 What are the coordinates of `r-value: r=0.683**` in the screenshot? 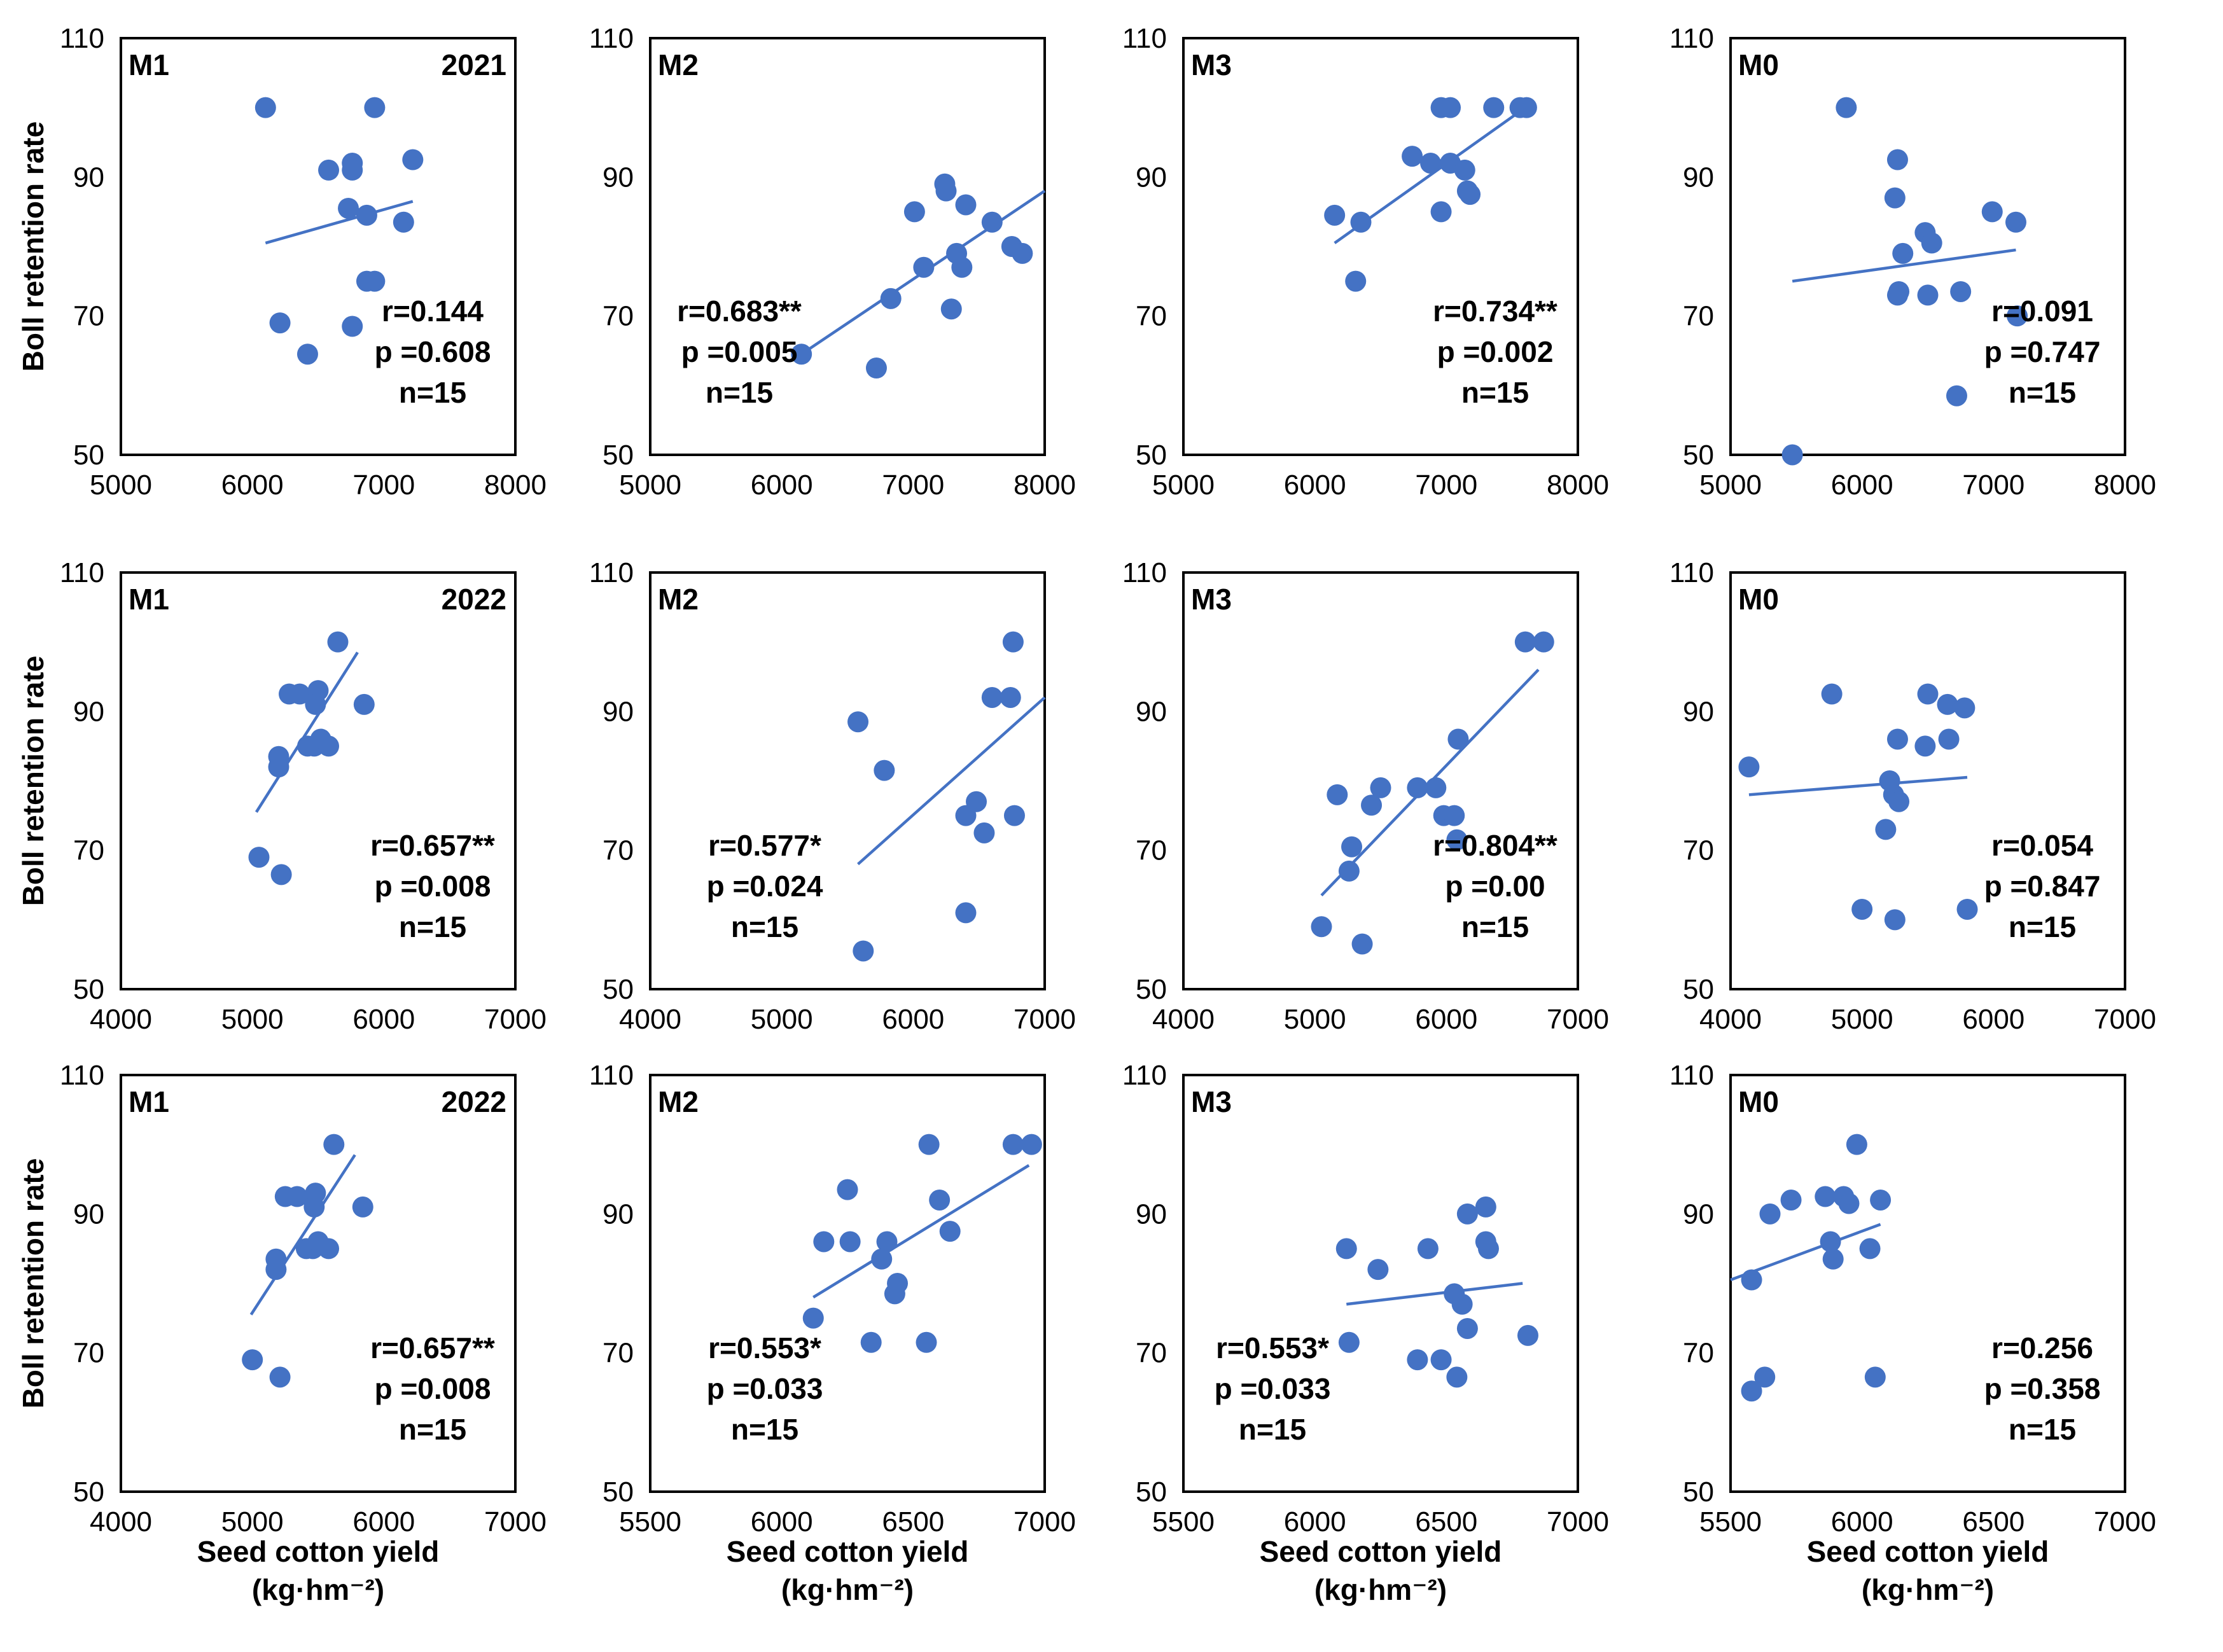 It's located at (740, 311).